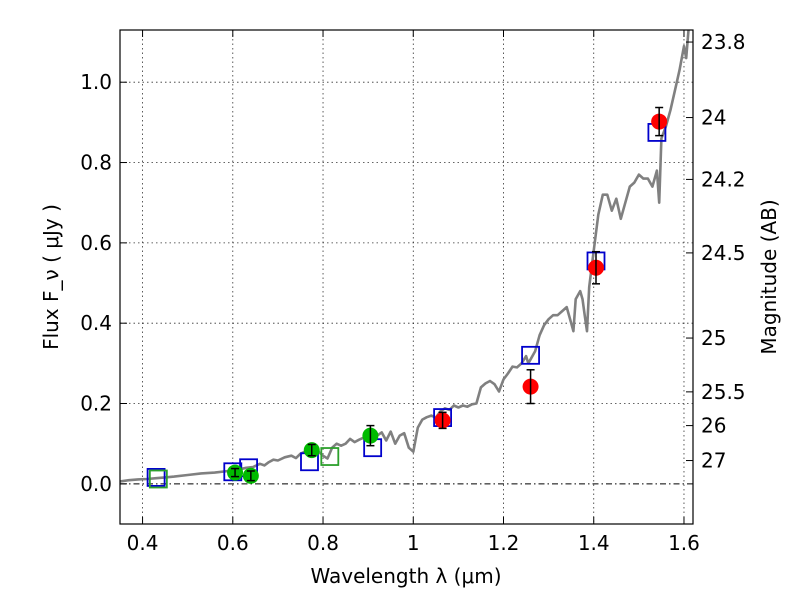 The image size is (800, 600). What do you see at coordinates (723, 42) in the screenshot?
I see `right-tick-label: 23.8` at bounding box center [723, 42].